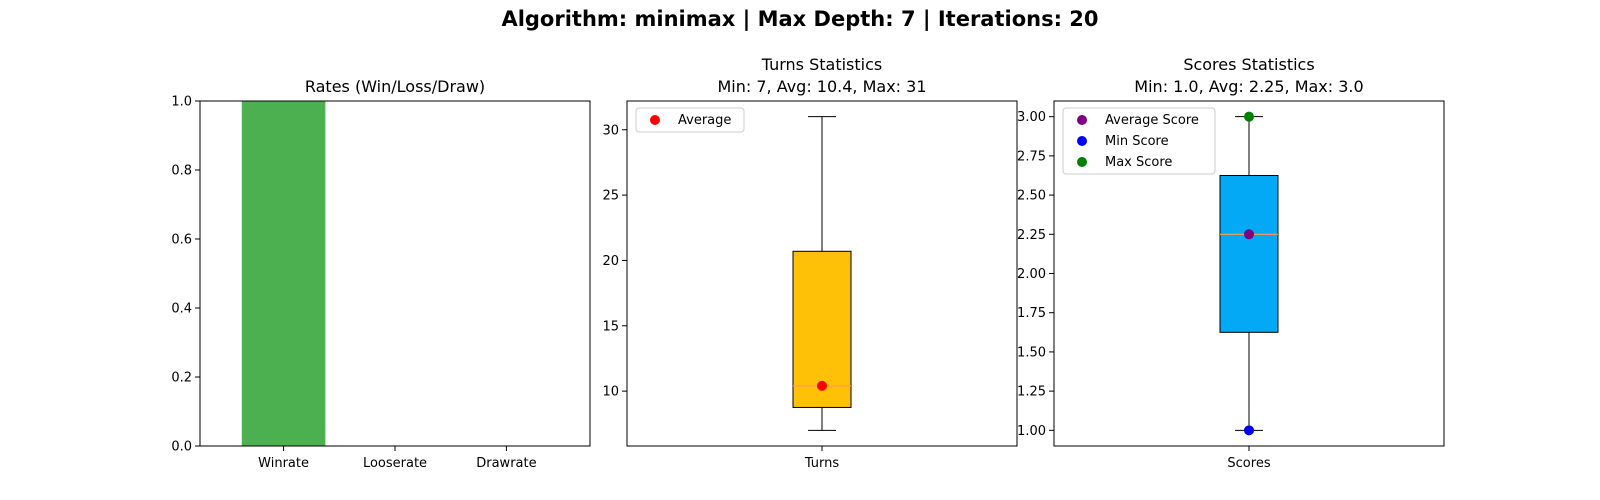  Describe the element at coordinates (1082, 141) in the screenshot. I see `scores-legend-marker-min` at that location.